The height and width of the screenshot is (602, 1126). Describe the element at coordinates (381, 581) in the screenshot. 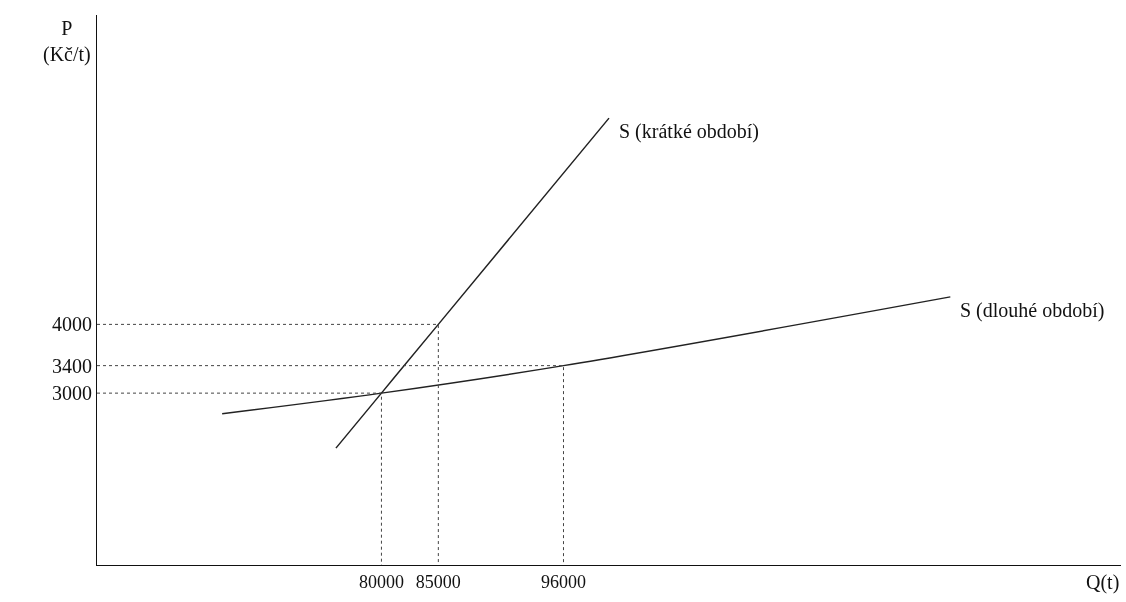

I see `x-tick-label: 80000` at that location.